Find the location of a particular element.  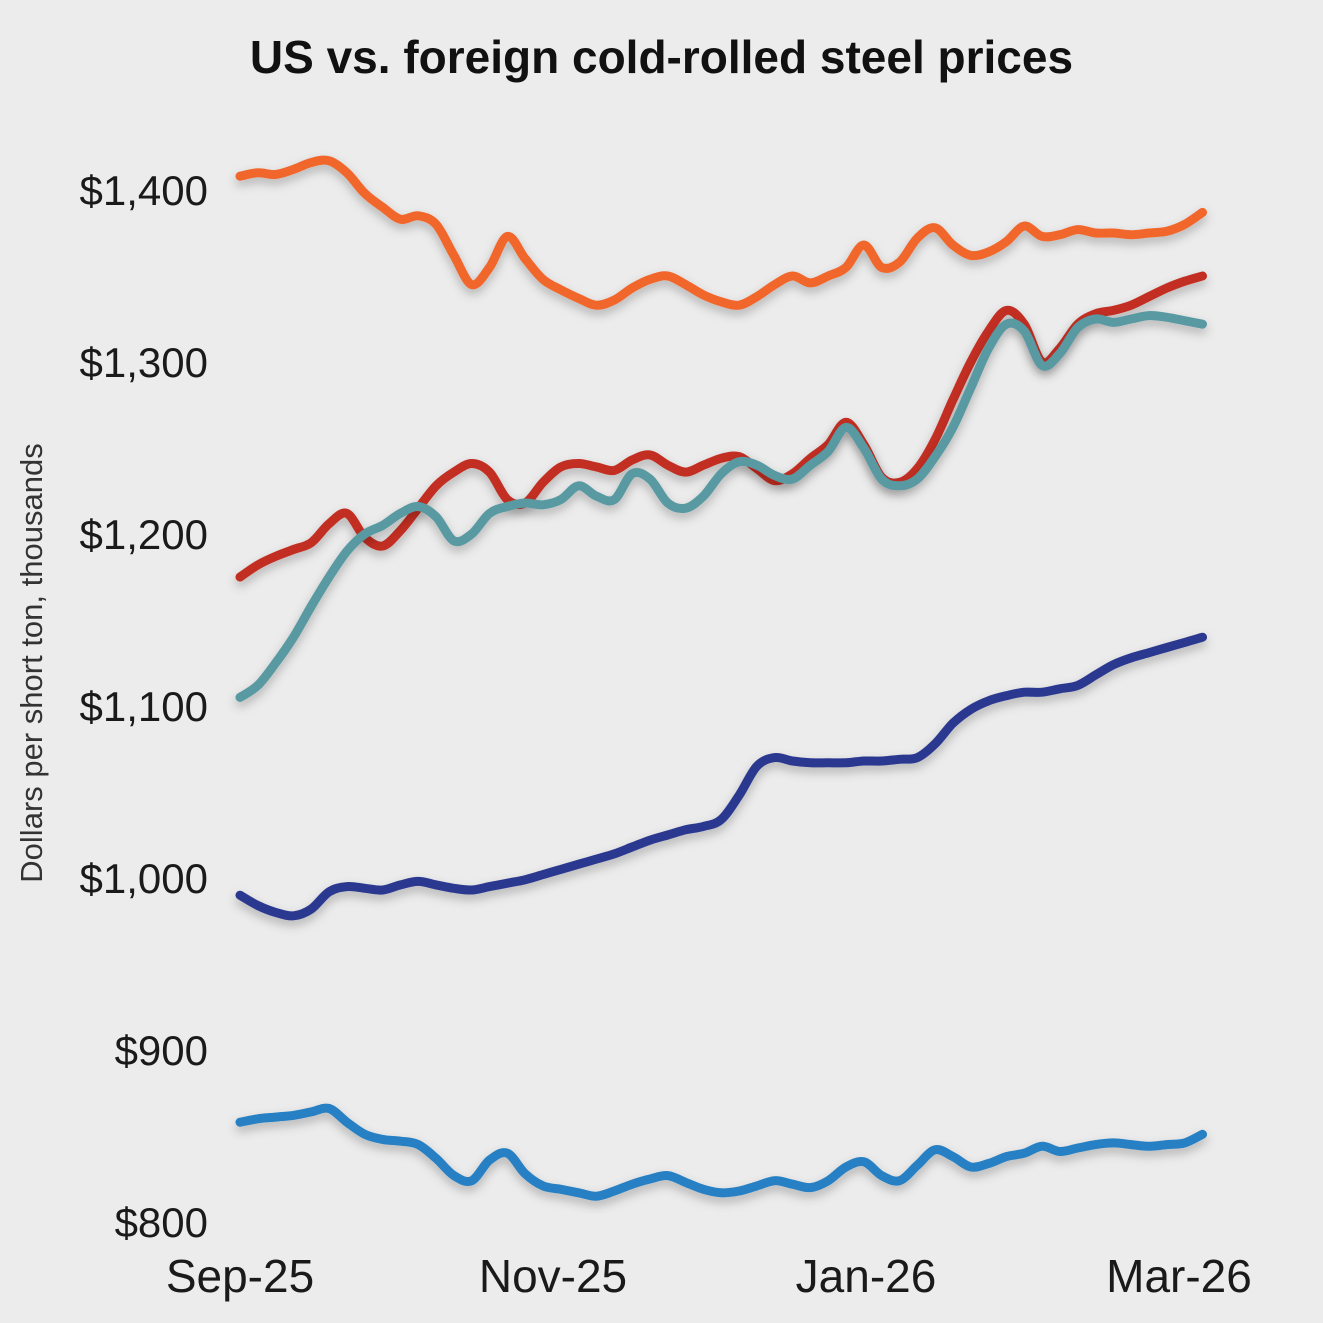

x-tick-label: Jan-26 is located at coordinates (866, 1276).